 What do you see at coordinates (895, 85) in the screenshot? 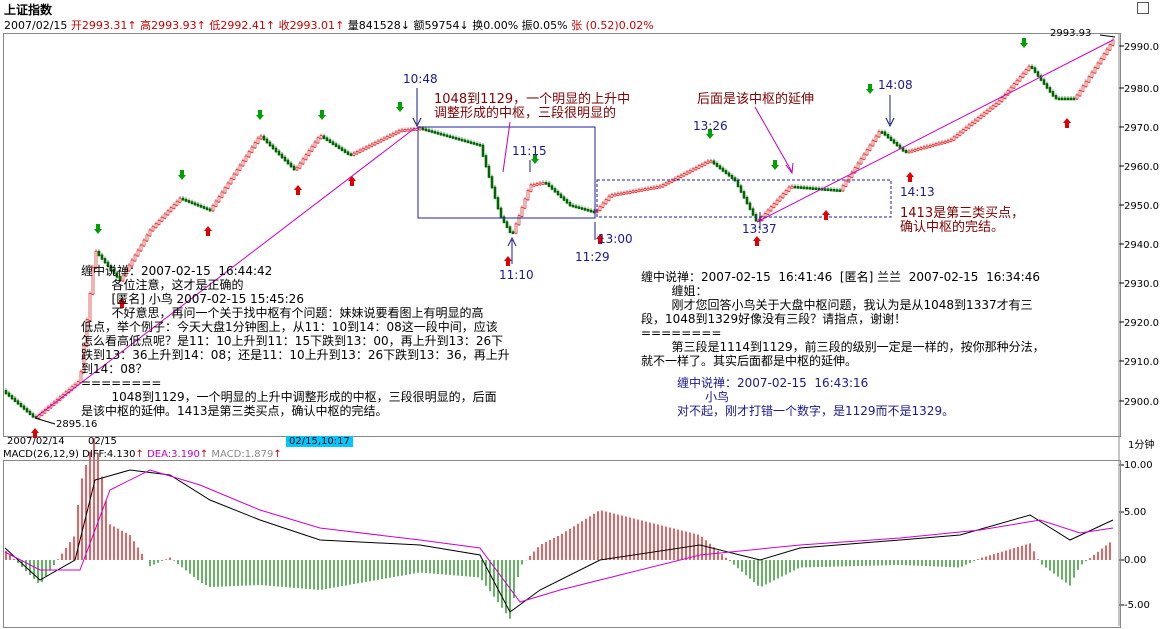
I see `time-label-1408: 14:08` at bounding box center [895, 85].